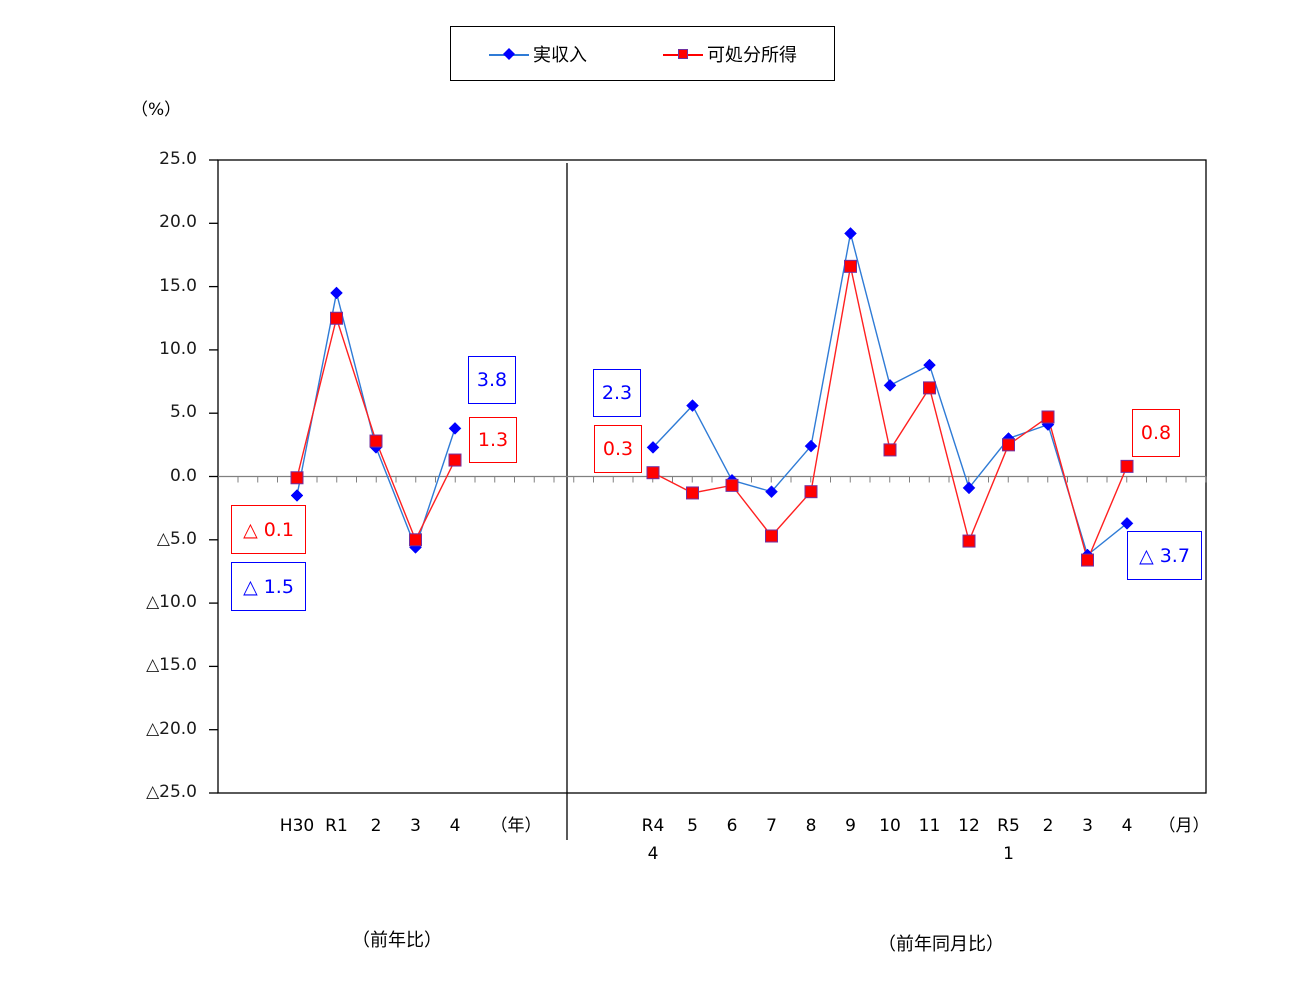  What do you see at coordinates (268, 586) in the screenshot?
I see `income-data-label: △ 1.5` at bounding box center [268, 586].